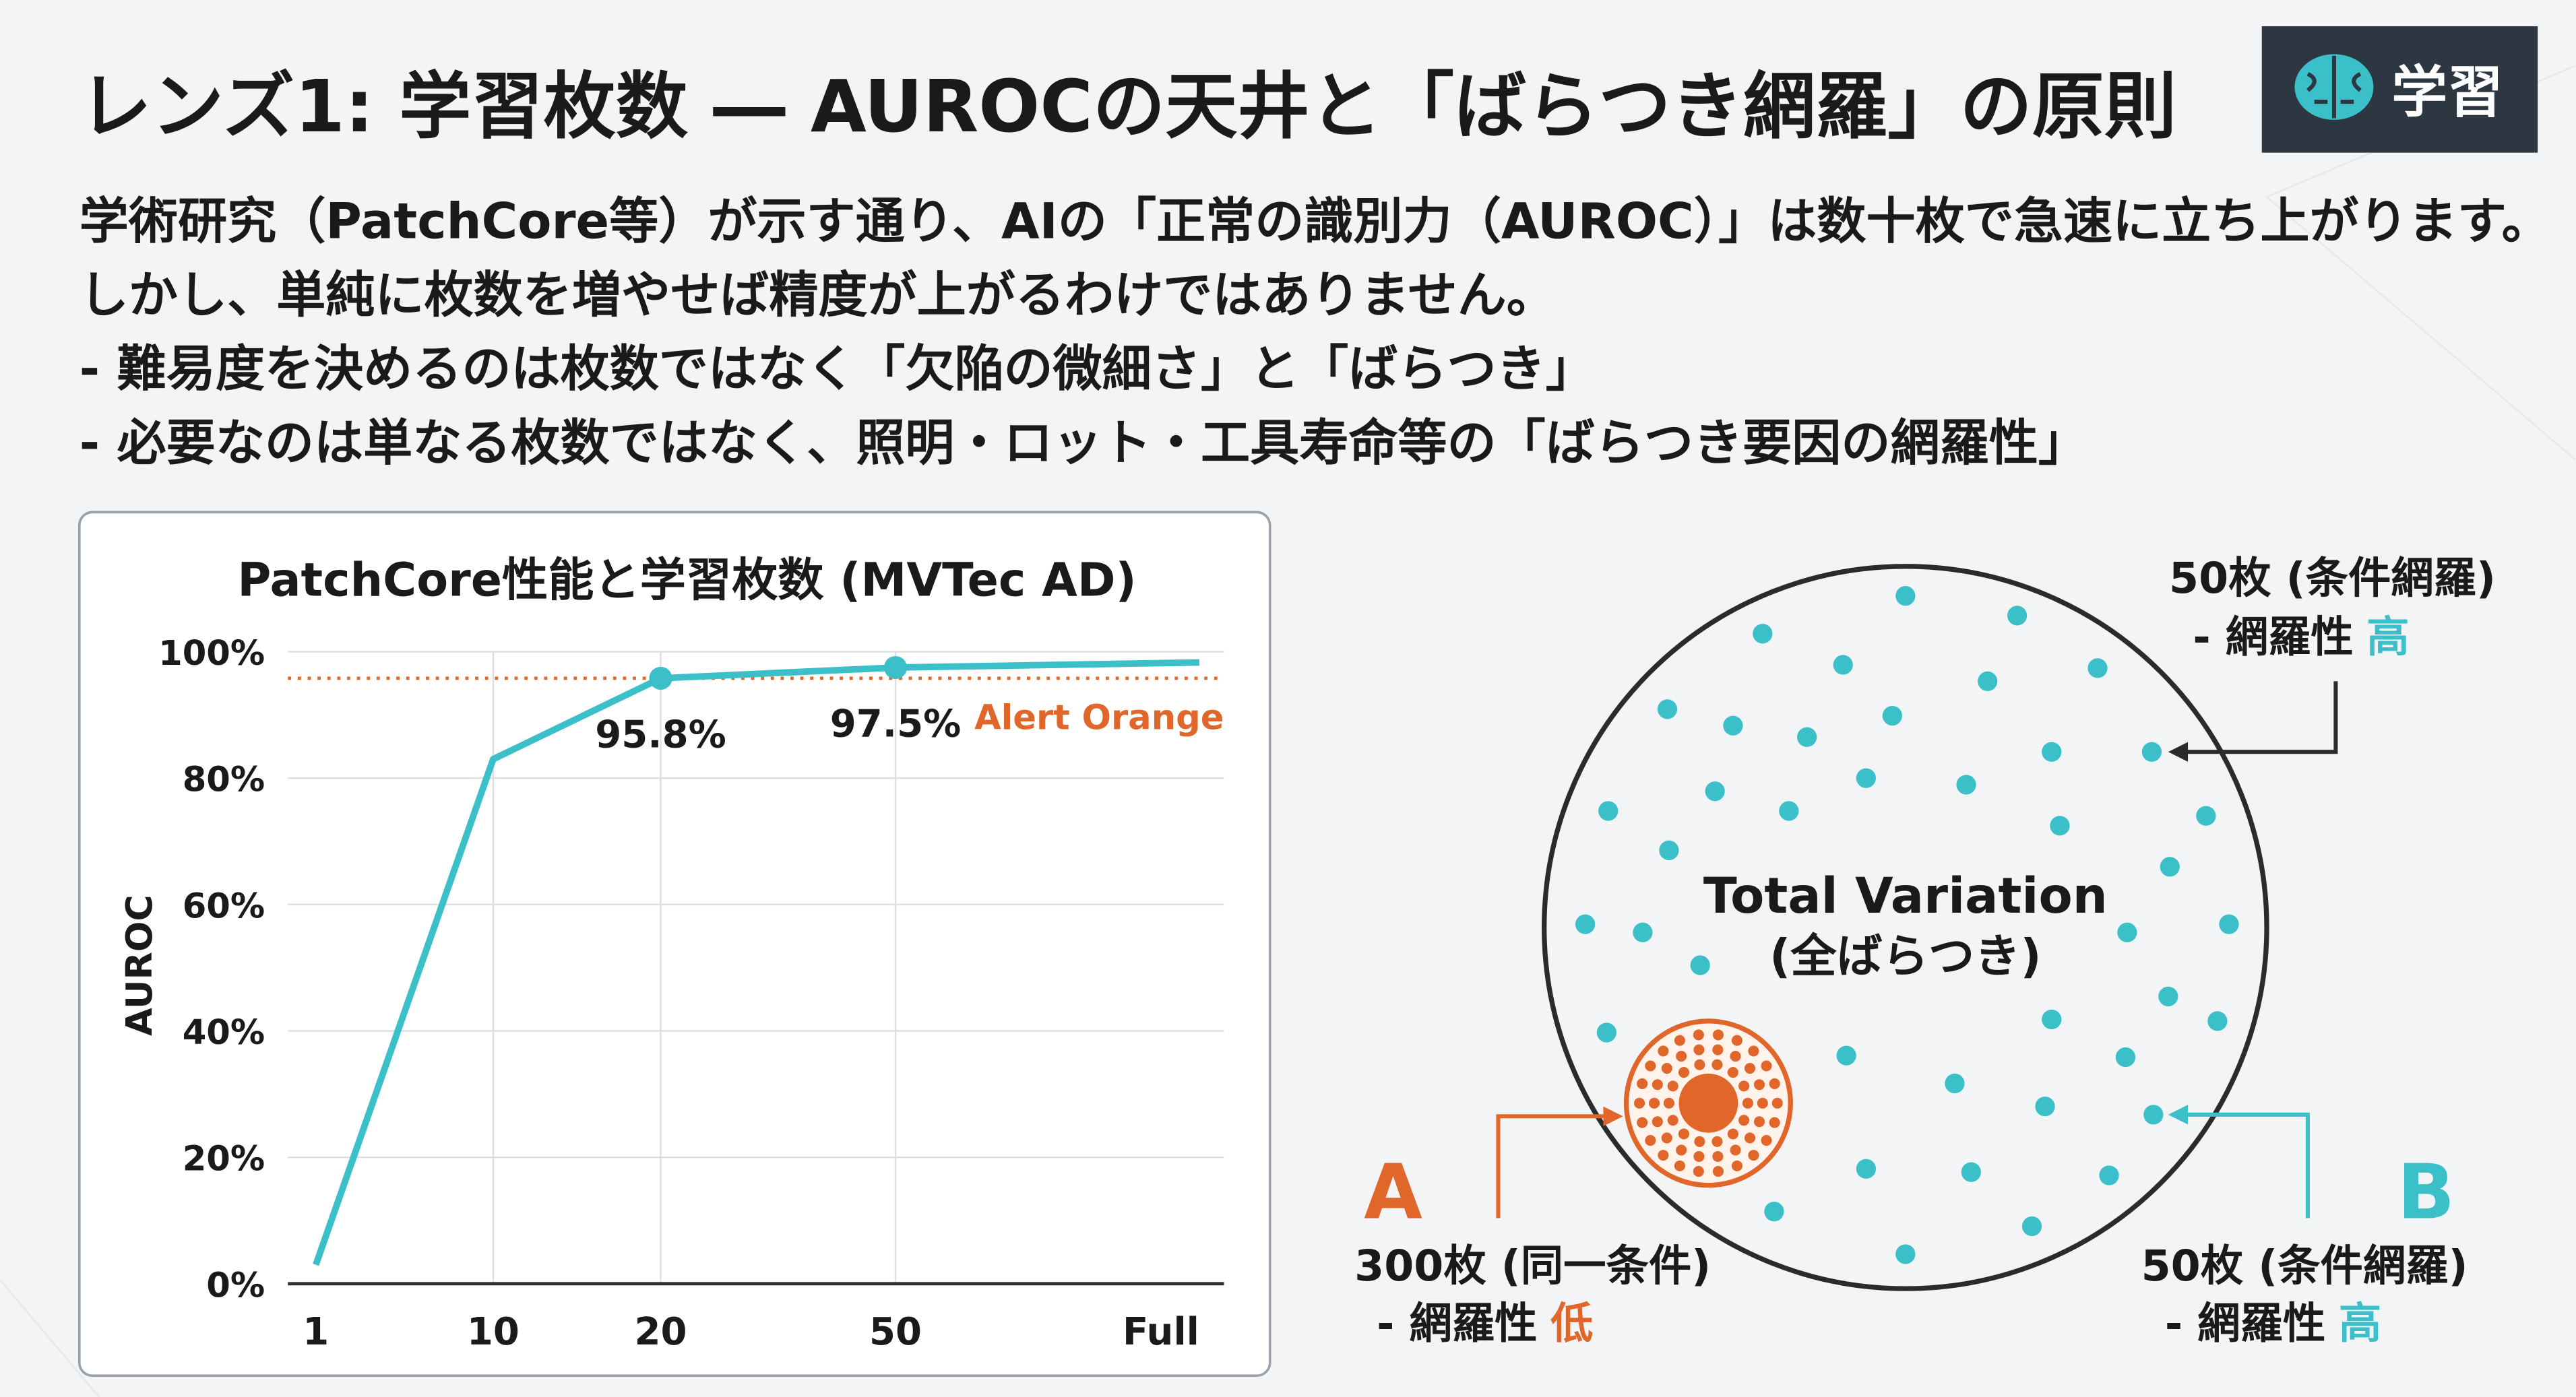 The width and height of the screenshot is (2576, 1397). I want to click on body-line: - 難易度を決めるのは枚数ではなく「欠陥の微細さ」と「ばらつき」, so click(837, 370).